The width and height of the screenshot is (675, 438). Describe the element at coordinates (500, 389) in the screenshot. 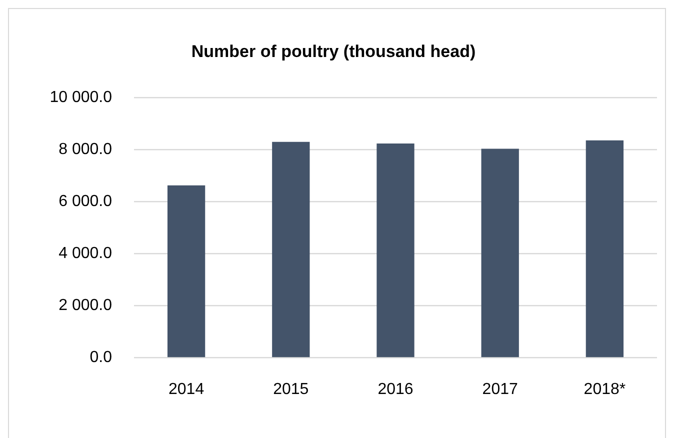

I see `x-tick-label: 2017` at that location.